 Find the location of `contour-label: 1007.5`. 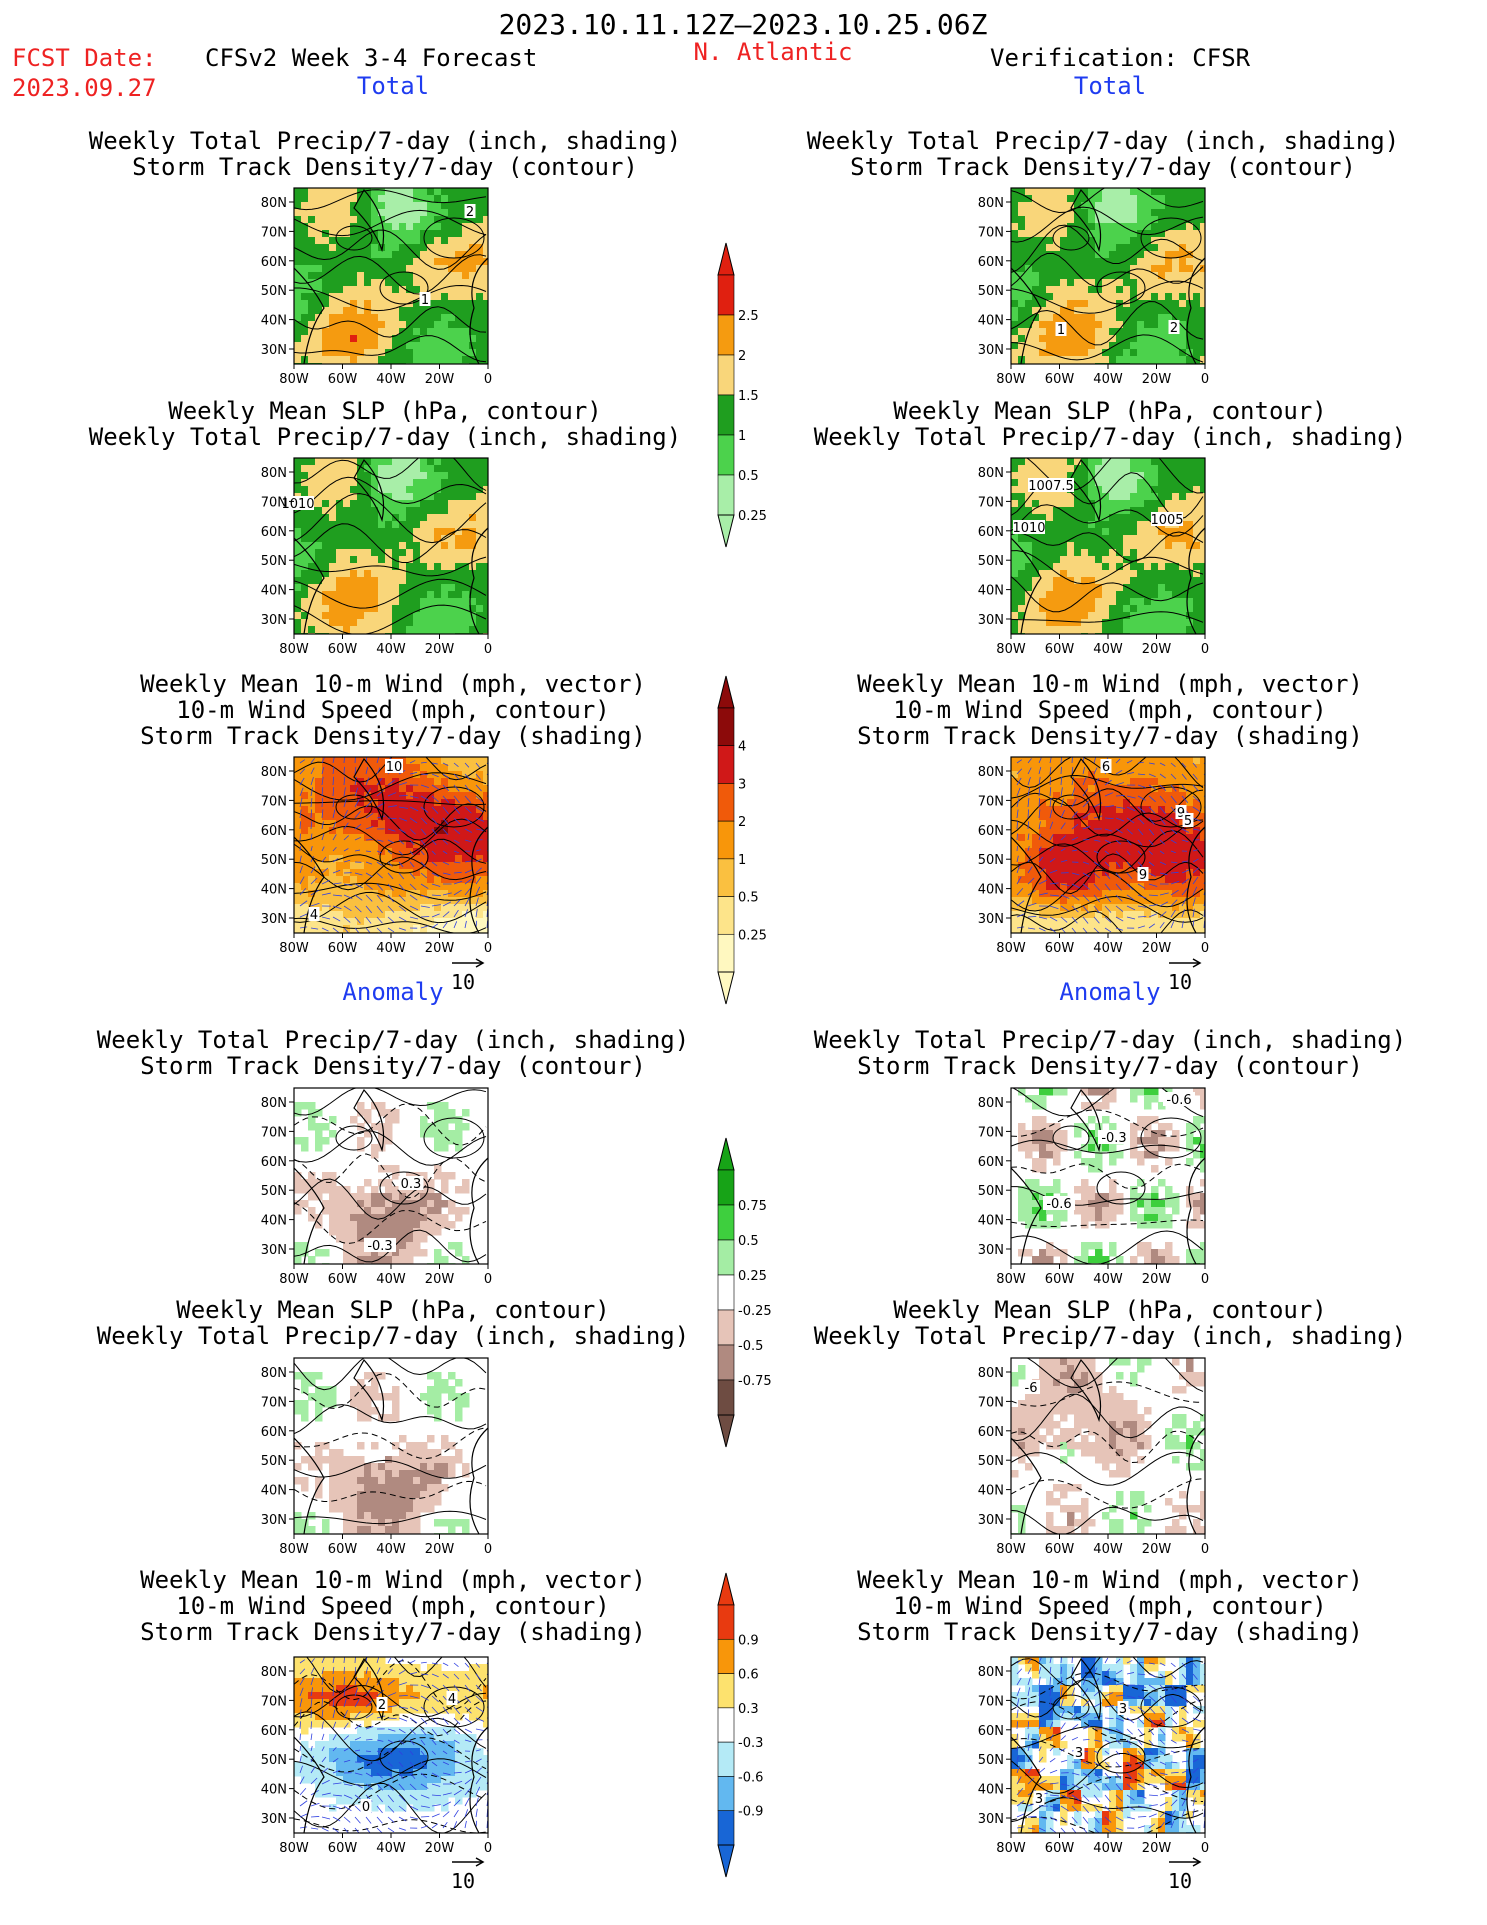

contour-label: 1007.5 is located at coordinates (1051, 486).